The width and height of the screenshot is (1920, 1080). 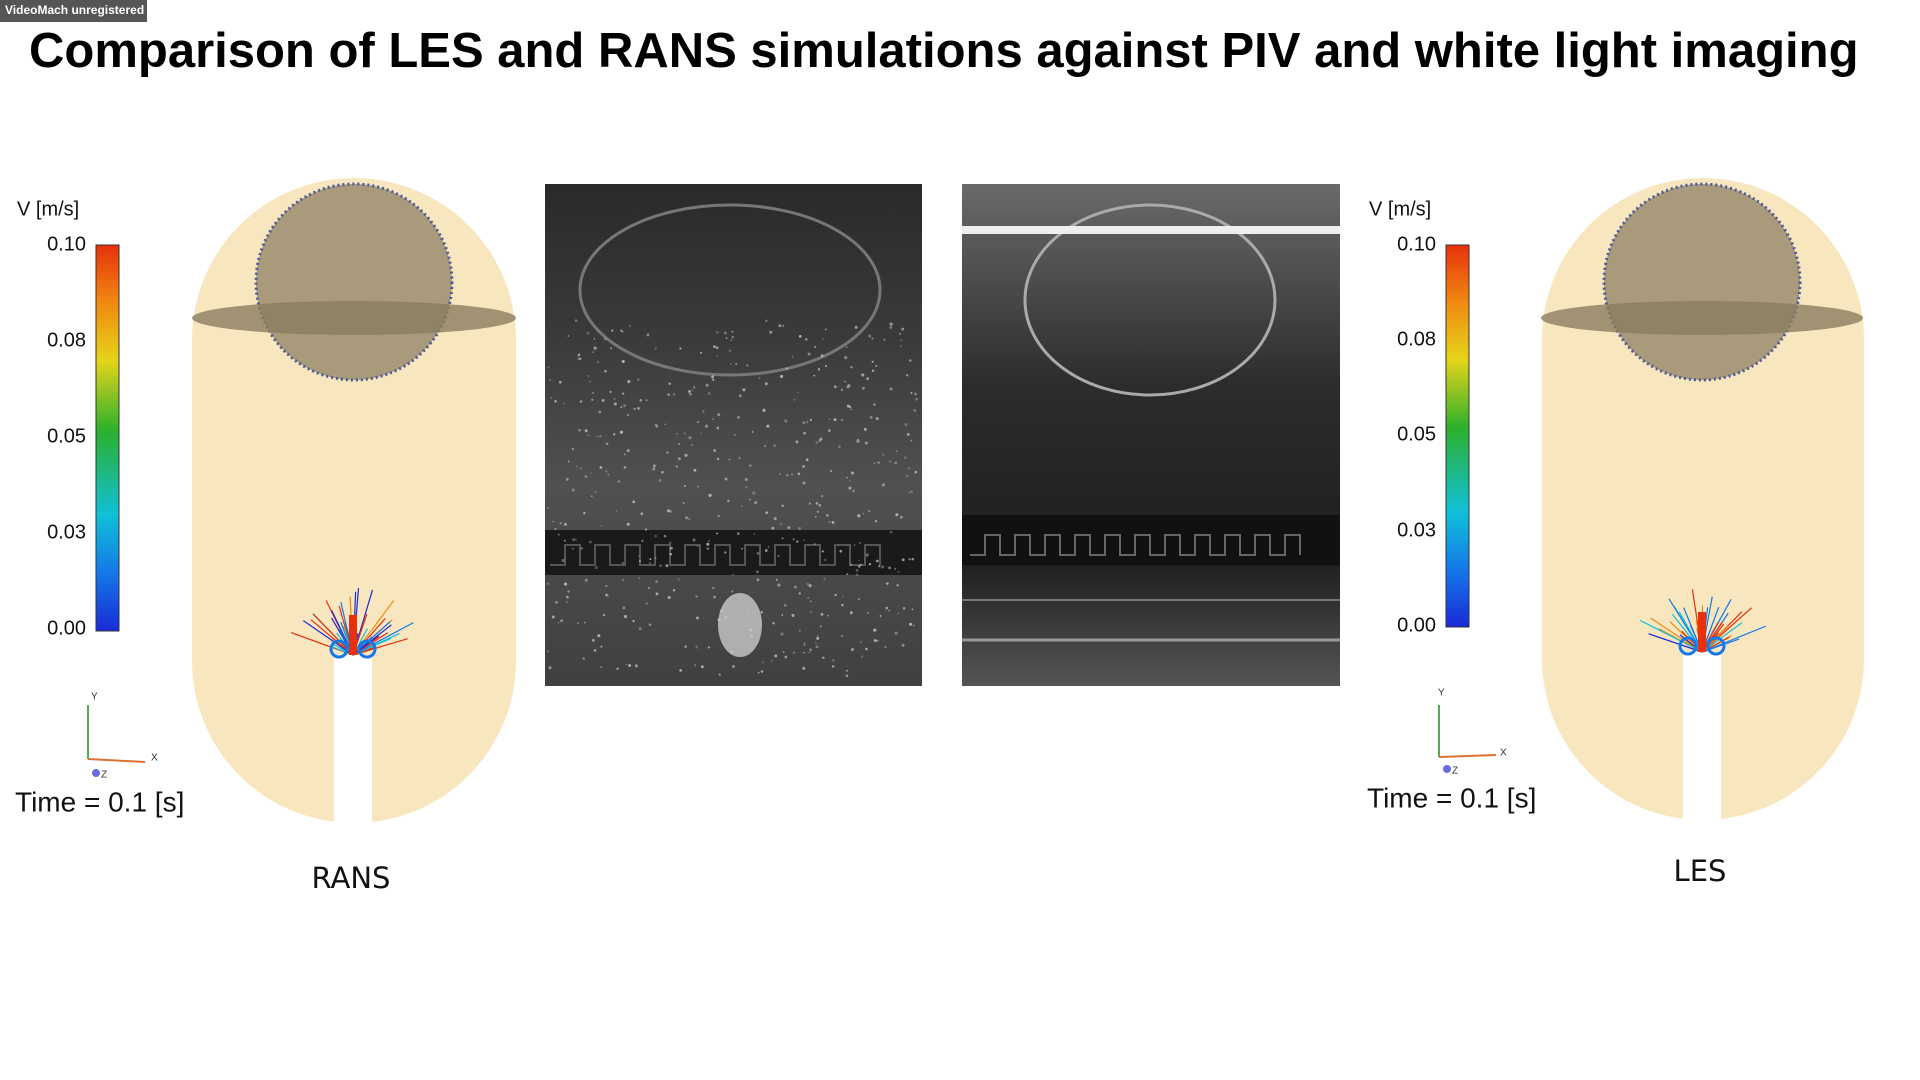 What do you see at coordinates (715, 555) in the screenshot?
I see `band-pattern` at bounding box center [715, 555].